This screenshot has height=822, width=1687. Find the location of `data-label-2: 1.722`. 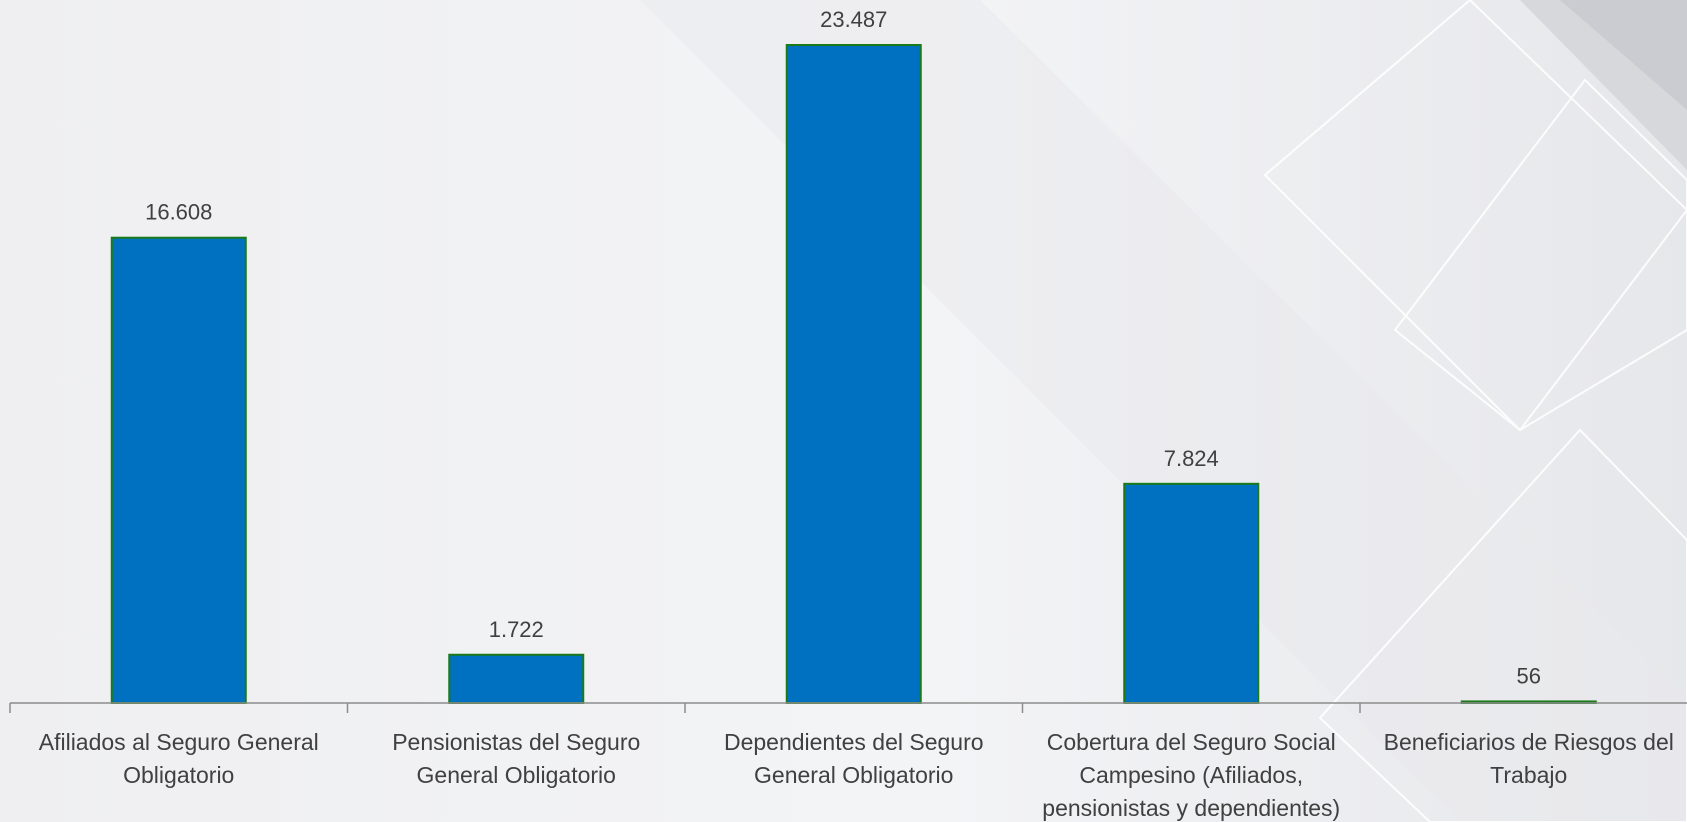

data-label-2: 1.722 is located at coordinates (516, 629).